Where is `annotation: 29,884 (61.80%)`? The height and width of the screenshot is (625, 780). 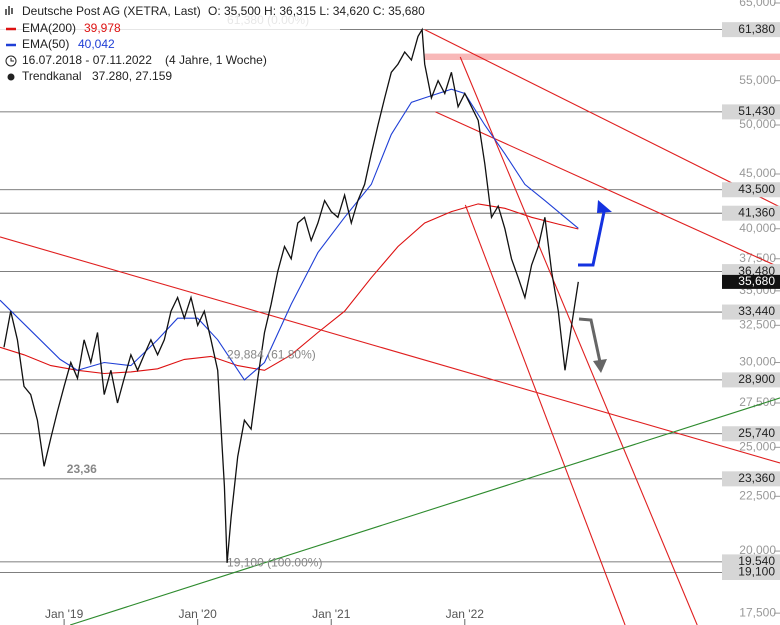
annotation: 29,884 (61.80%) is located at coordinates (271, 355).